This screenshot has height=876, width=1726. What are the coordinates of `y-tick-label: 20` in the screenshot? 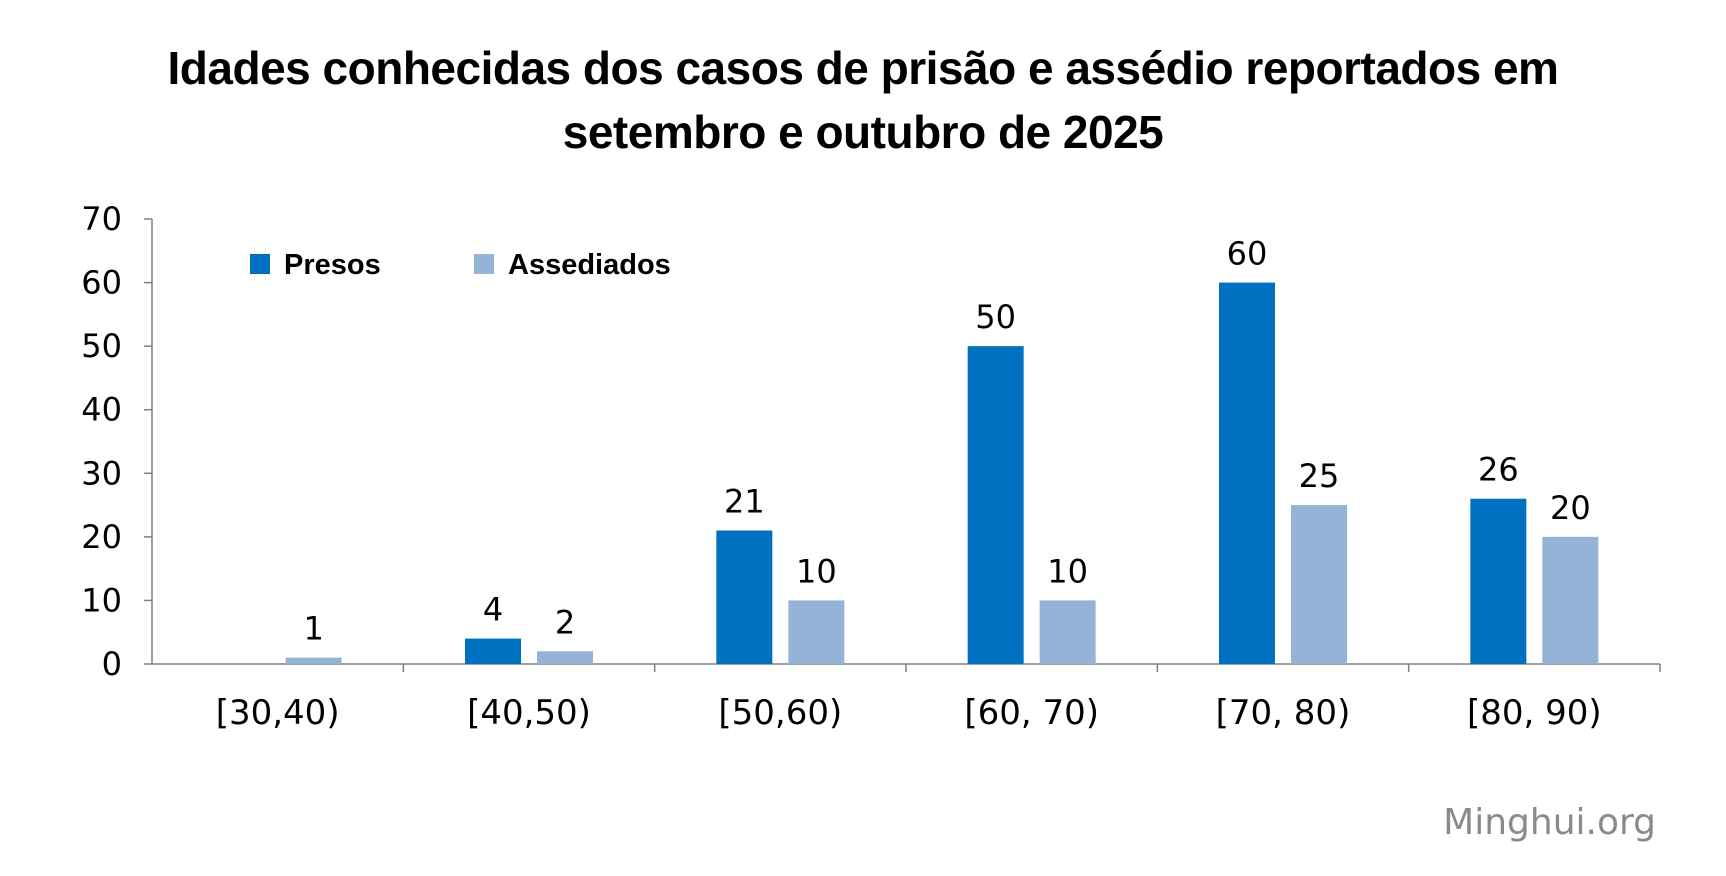 It's located at (101, 537).